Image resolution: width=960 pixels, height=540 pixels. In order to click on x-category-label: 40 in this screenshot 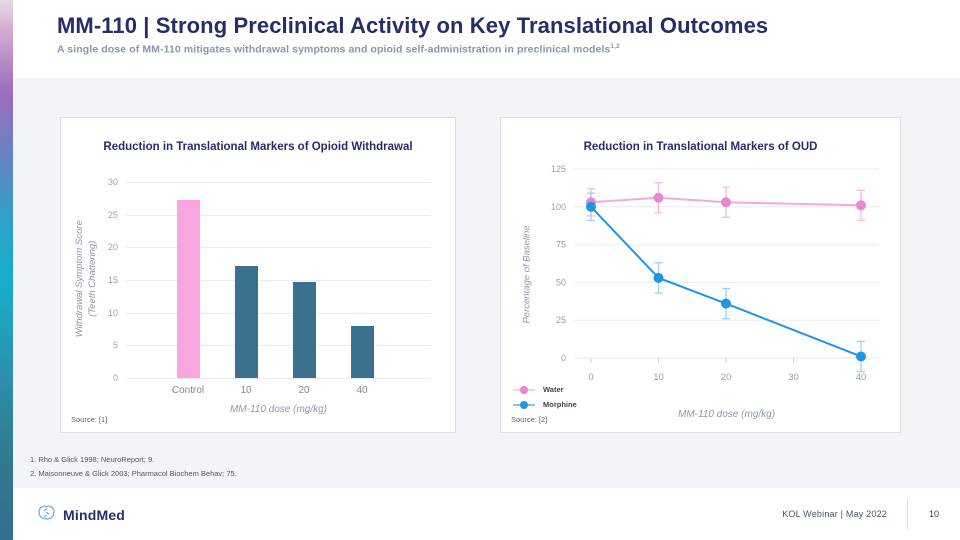, I will do `click(362, 390)`.